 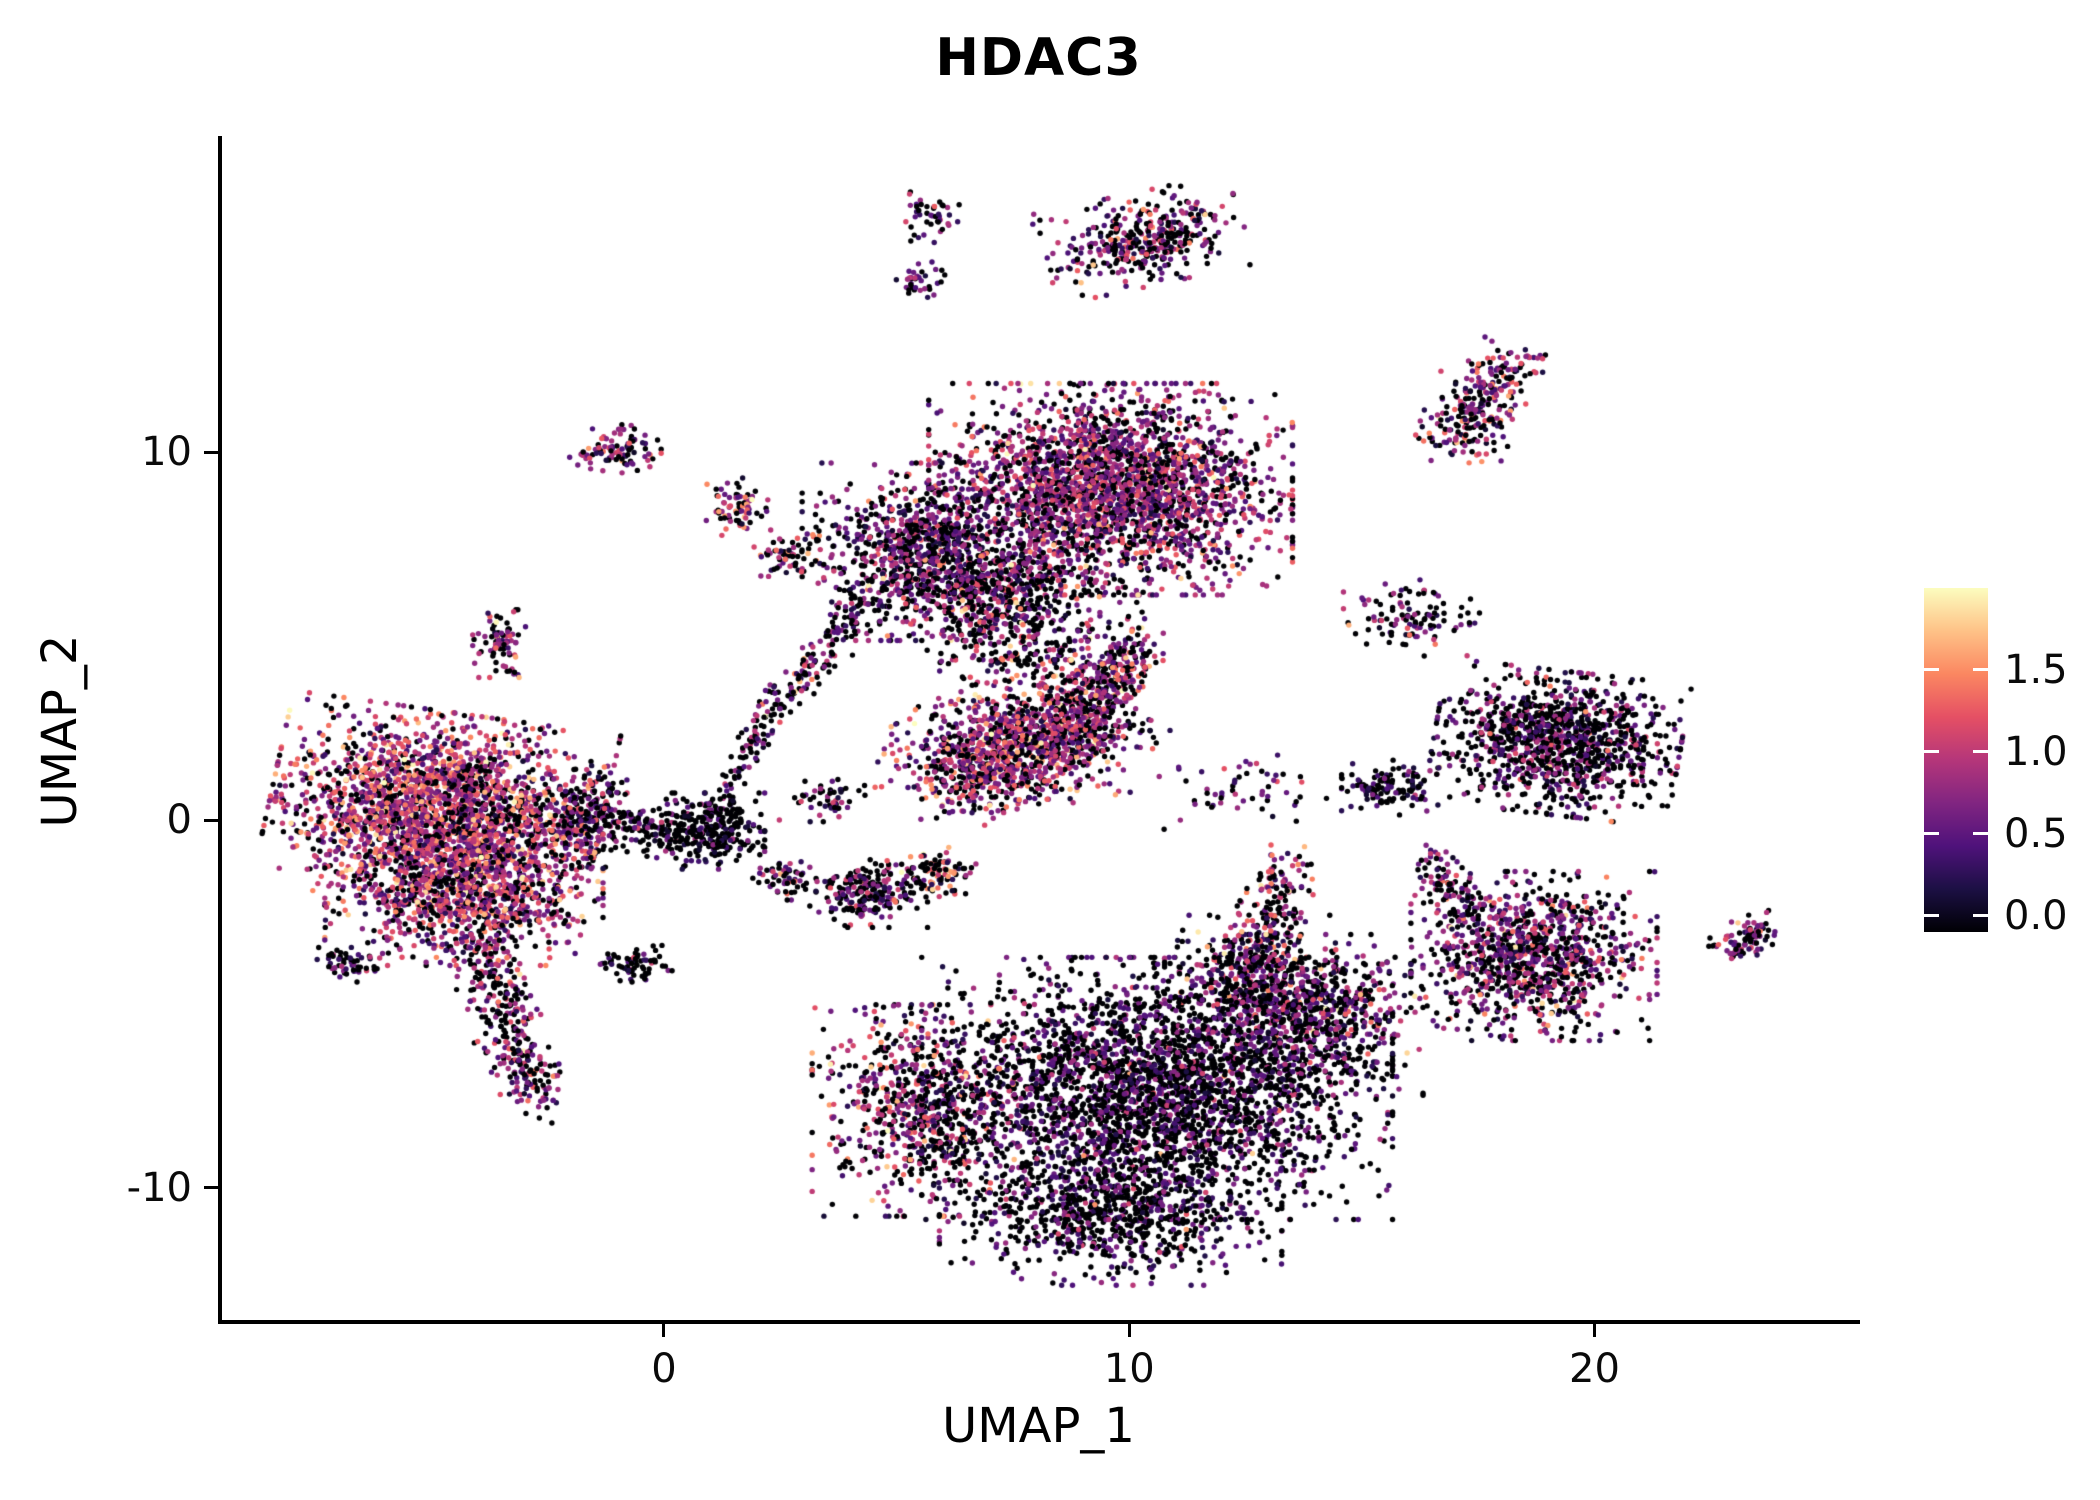 I want to click on x-axis-label: UMAP_1, so click(x=1038, y=1426).